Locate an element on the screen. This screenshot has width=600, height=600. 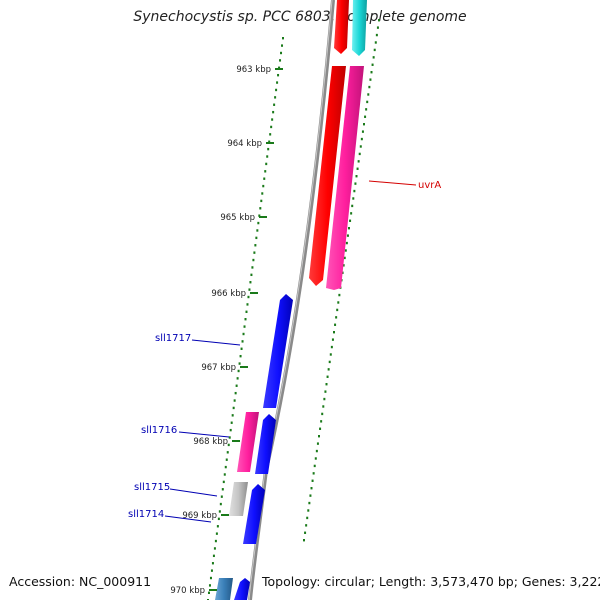
gene-arrow-uvrA-magenta is located at coordinates (345, 178).